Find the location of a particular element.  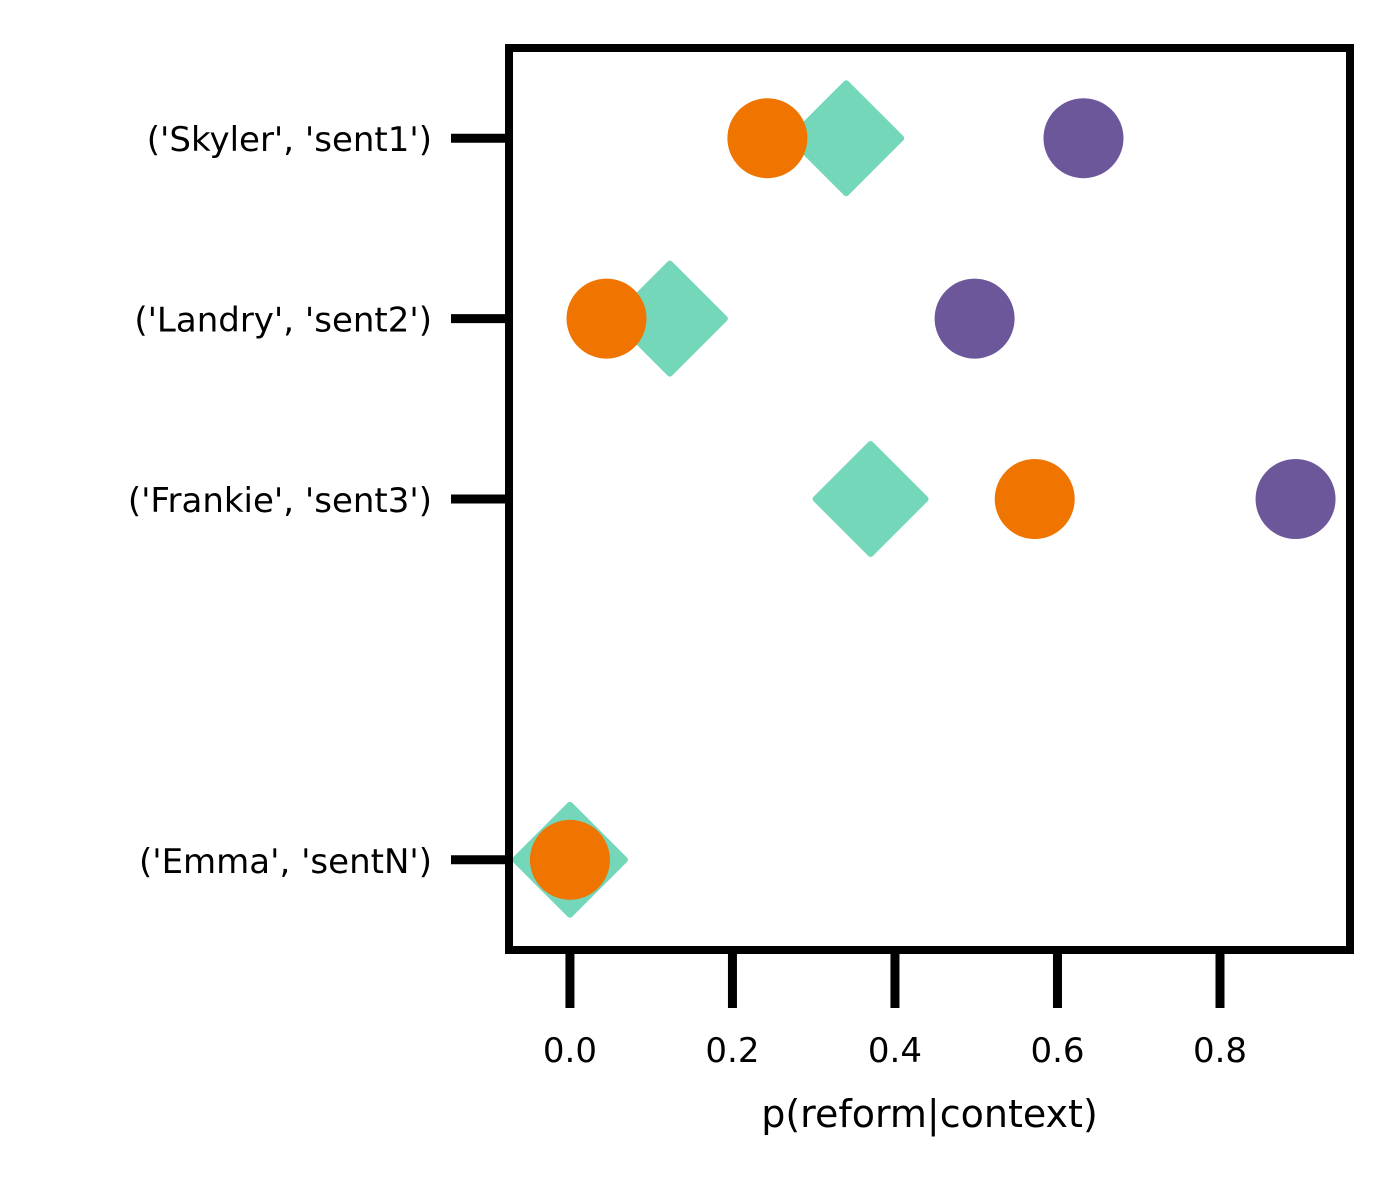

x-axis: 0.0 0.2 0.4 0.6 0.8 is located at coordinates (895, 1012).